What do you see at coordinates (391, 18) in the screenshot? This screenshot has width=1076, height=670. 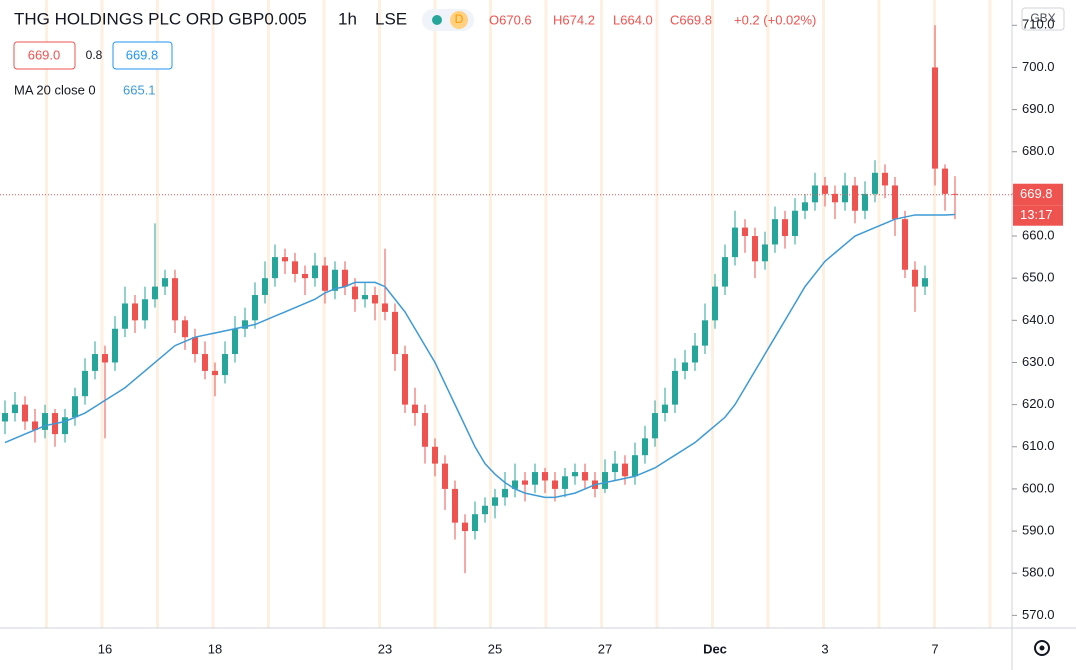 I see `exchange: LSE` at bounding box center [391, 18].